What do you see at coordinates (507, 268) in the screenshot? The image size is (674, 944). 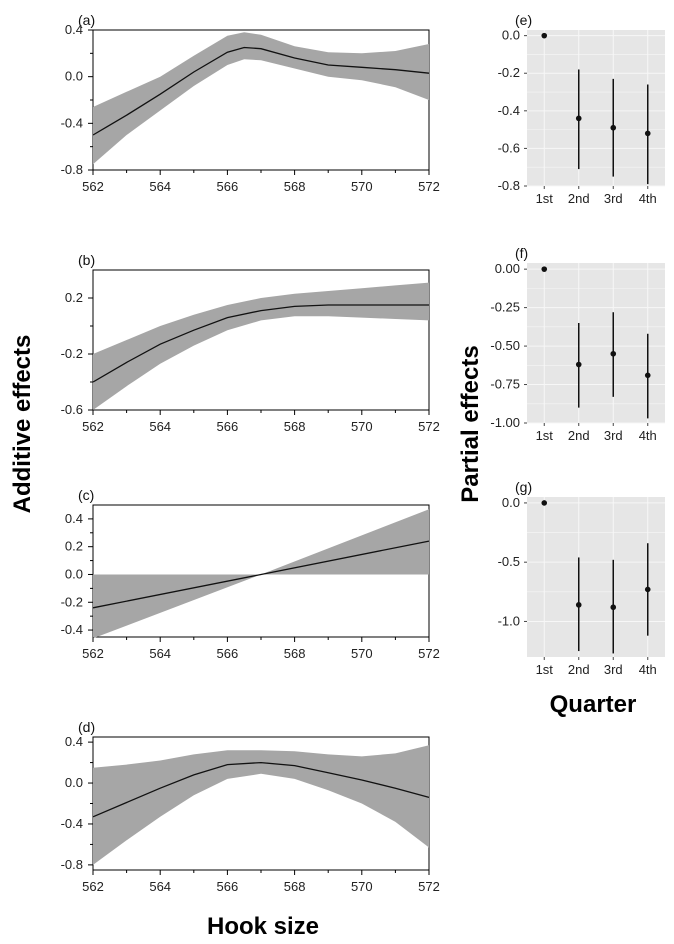 I see `y-tick-label: 0.00` at bounding box center [507, 268].